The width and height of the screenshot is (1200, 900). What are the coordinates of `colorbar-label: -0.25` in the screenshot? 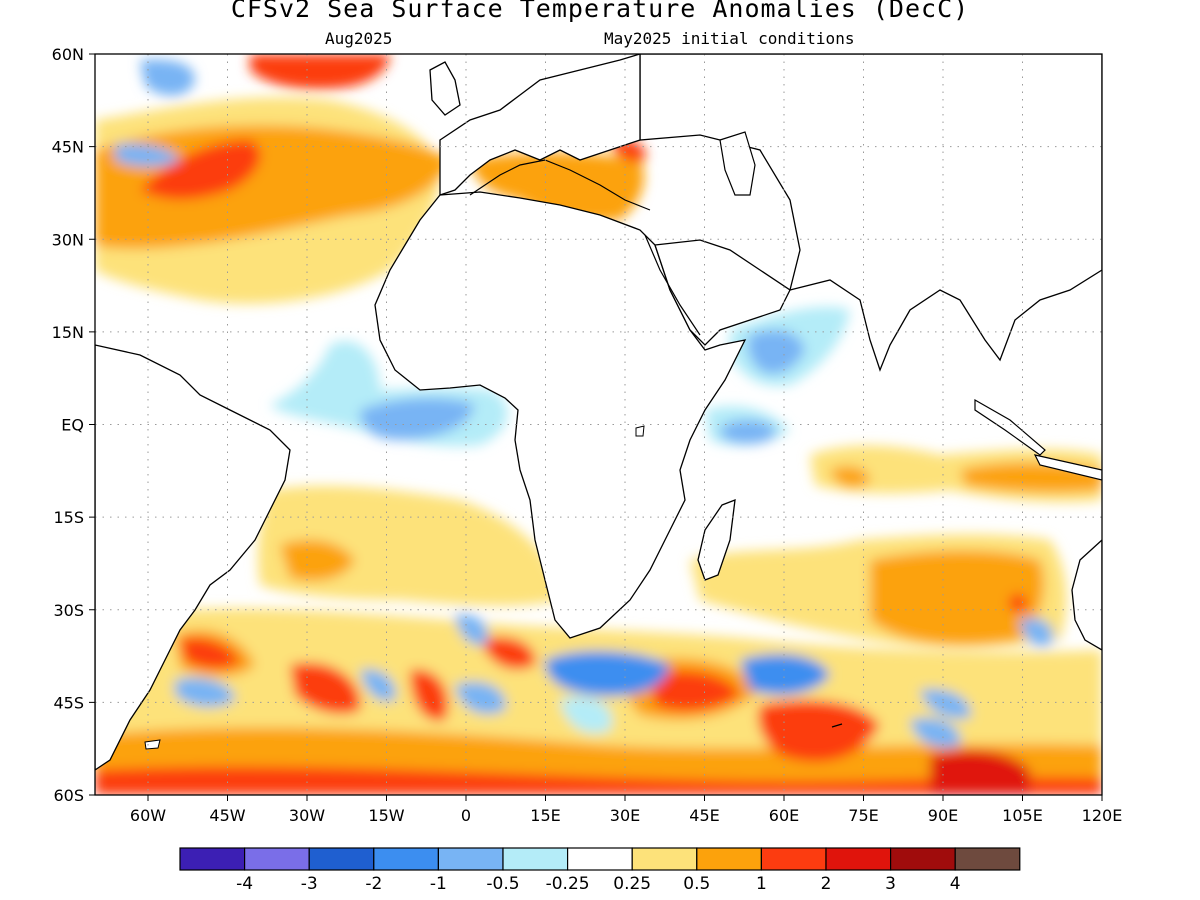 It's located at (568, 884).